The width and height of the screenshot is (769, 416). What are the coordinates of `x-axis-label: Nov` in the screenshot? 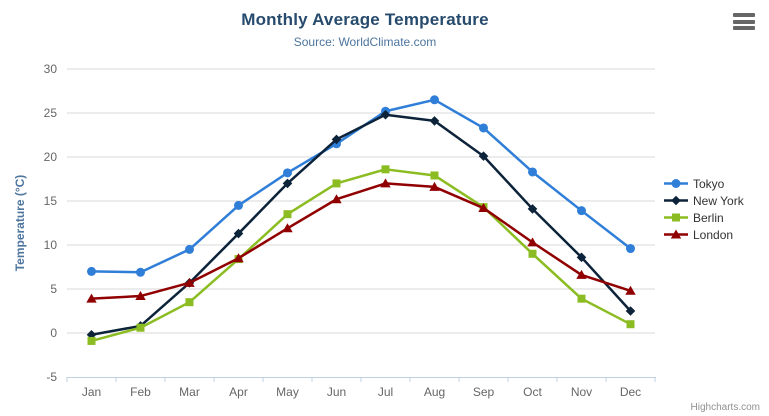 It's located at (581, 392).